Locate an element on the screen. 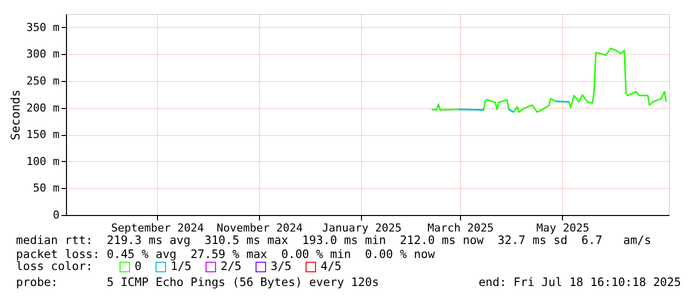 The height and width of the screenshot is (297, 697). y-tick-label: 0 is located at coordinates (56, 215).